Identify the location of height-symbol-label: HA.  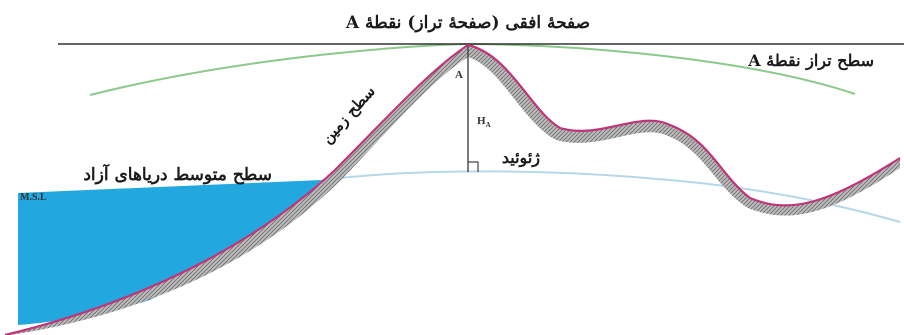
(484, 122).